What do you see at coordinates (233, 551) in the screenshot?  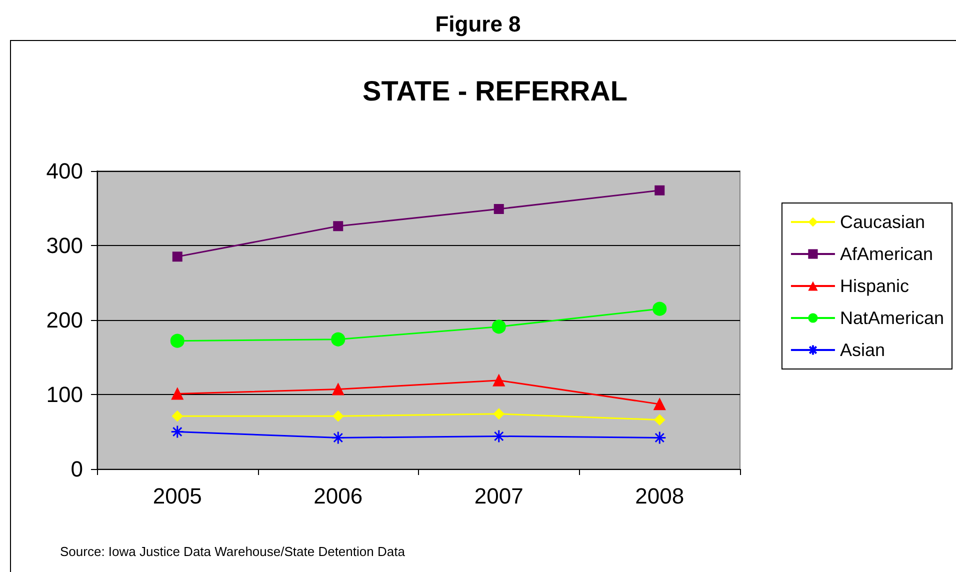 I see `source-note: Source: Iowa Justice Data Warehouse/State Detention Data` at bounding box center [233, 551].